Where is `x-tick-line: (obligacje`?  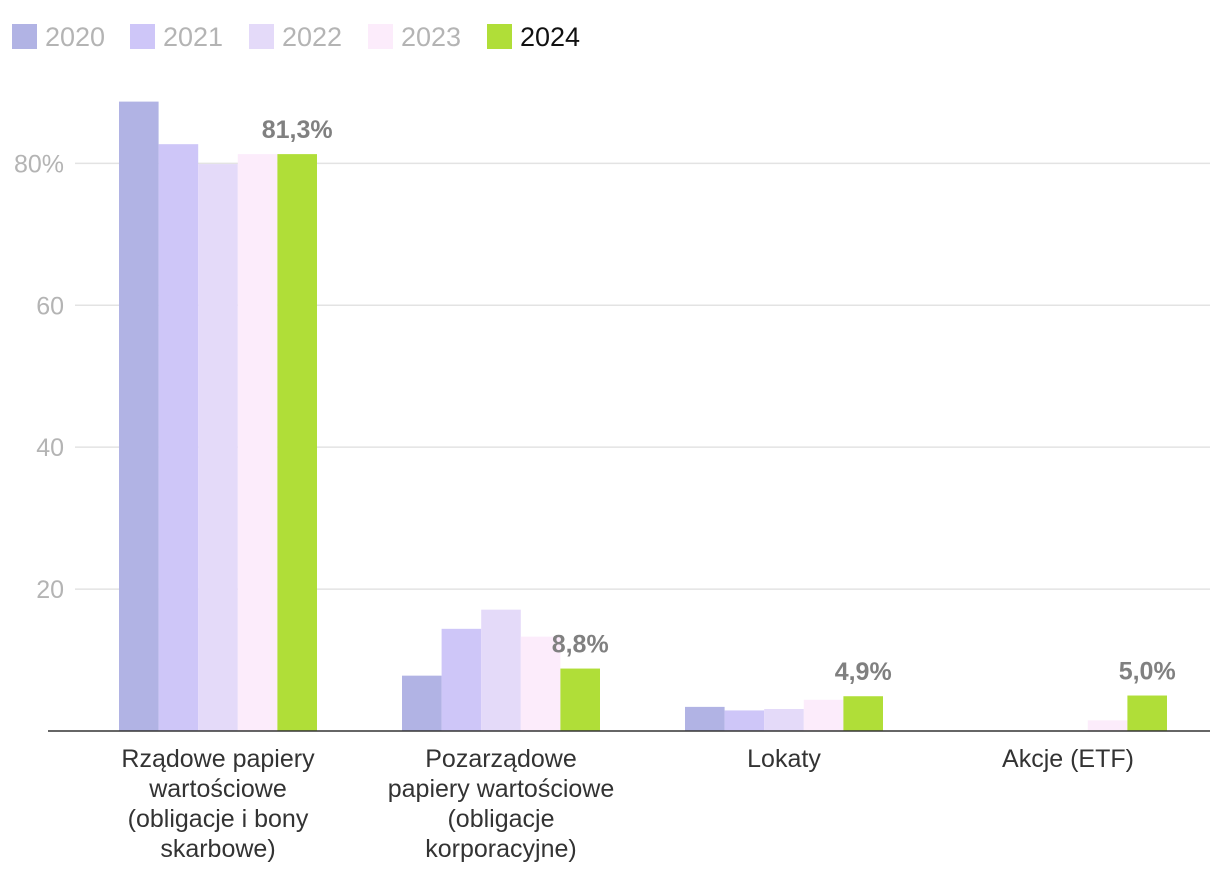
x-tick-line: (obligacje is located at coordinates (500, 819).